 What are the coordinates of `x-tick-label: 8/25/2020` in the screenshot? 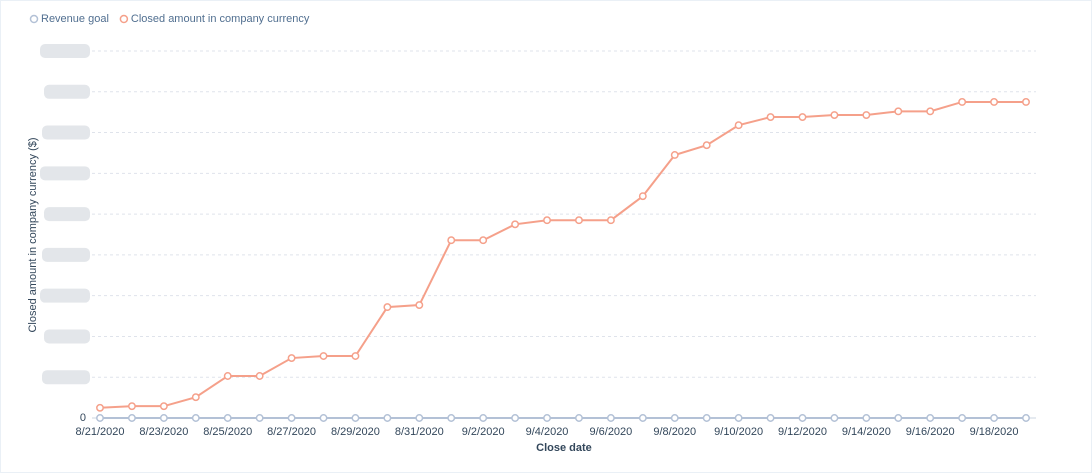 It's located at (227, 432).